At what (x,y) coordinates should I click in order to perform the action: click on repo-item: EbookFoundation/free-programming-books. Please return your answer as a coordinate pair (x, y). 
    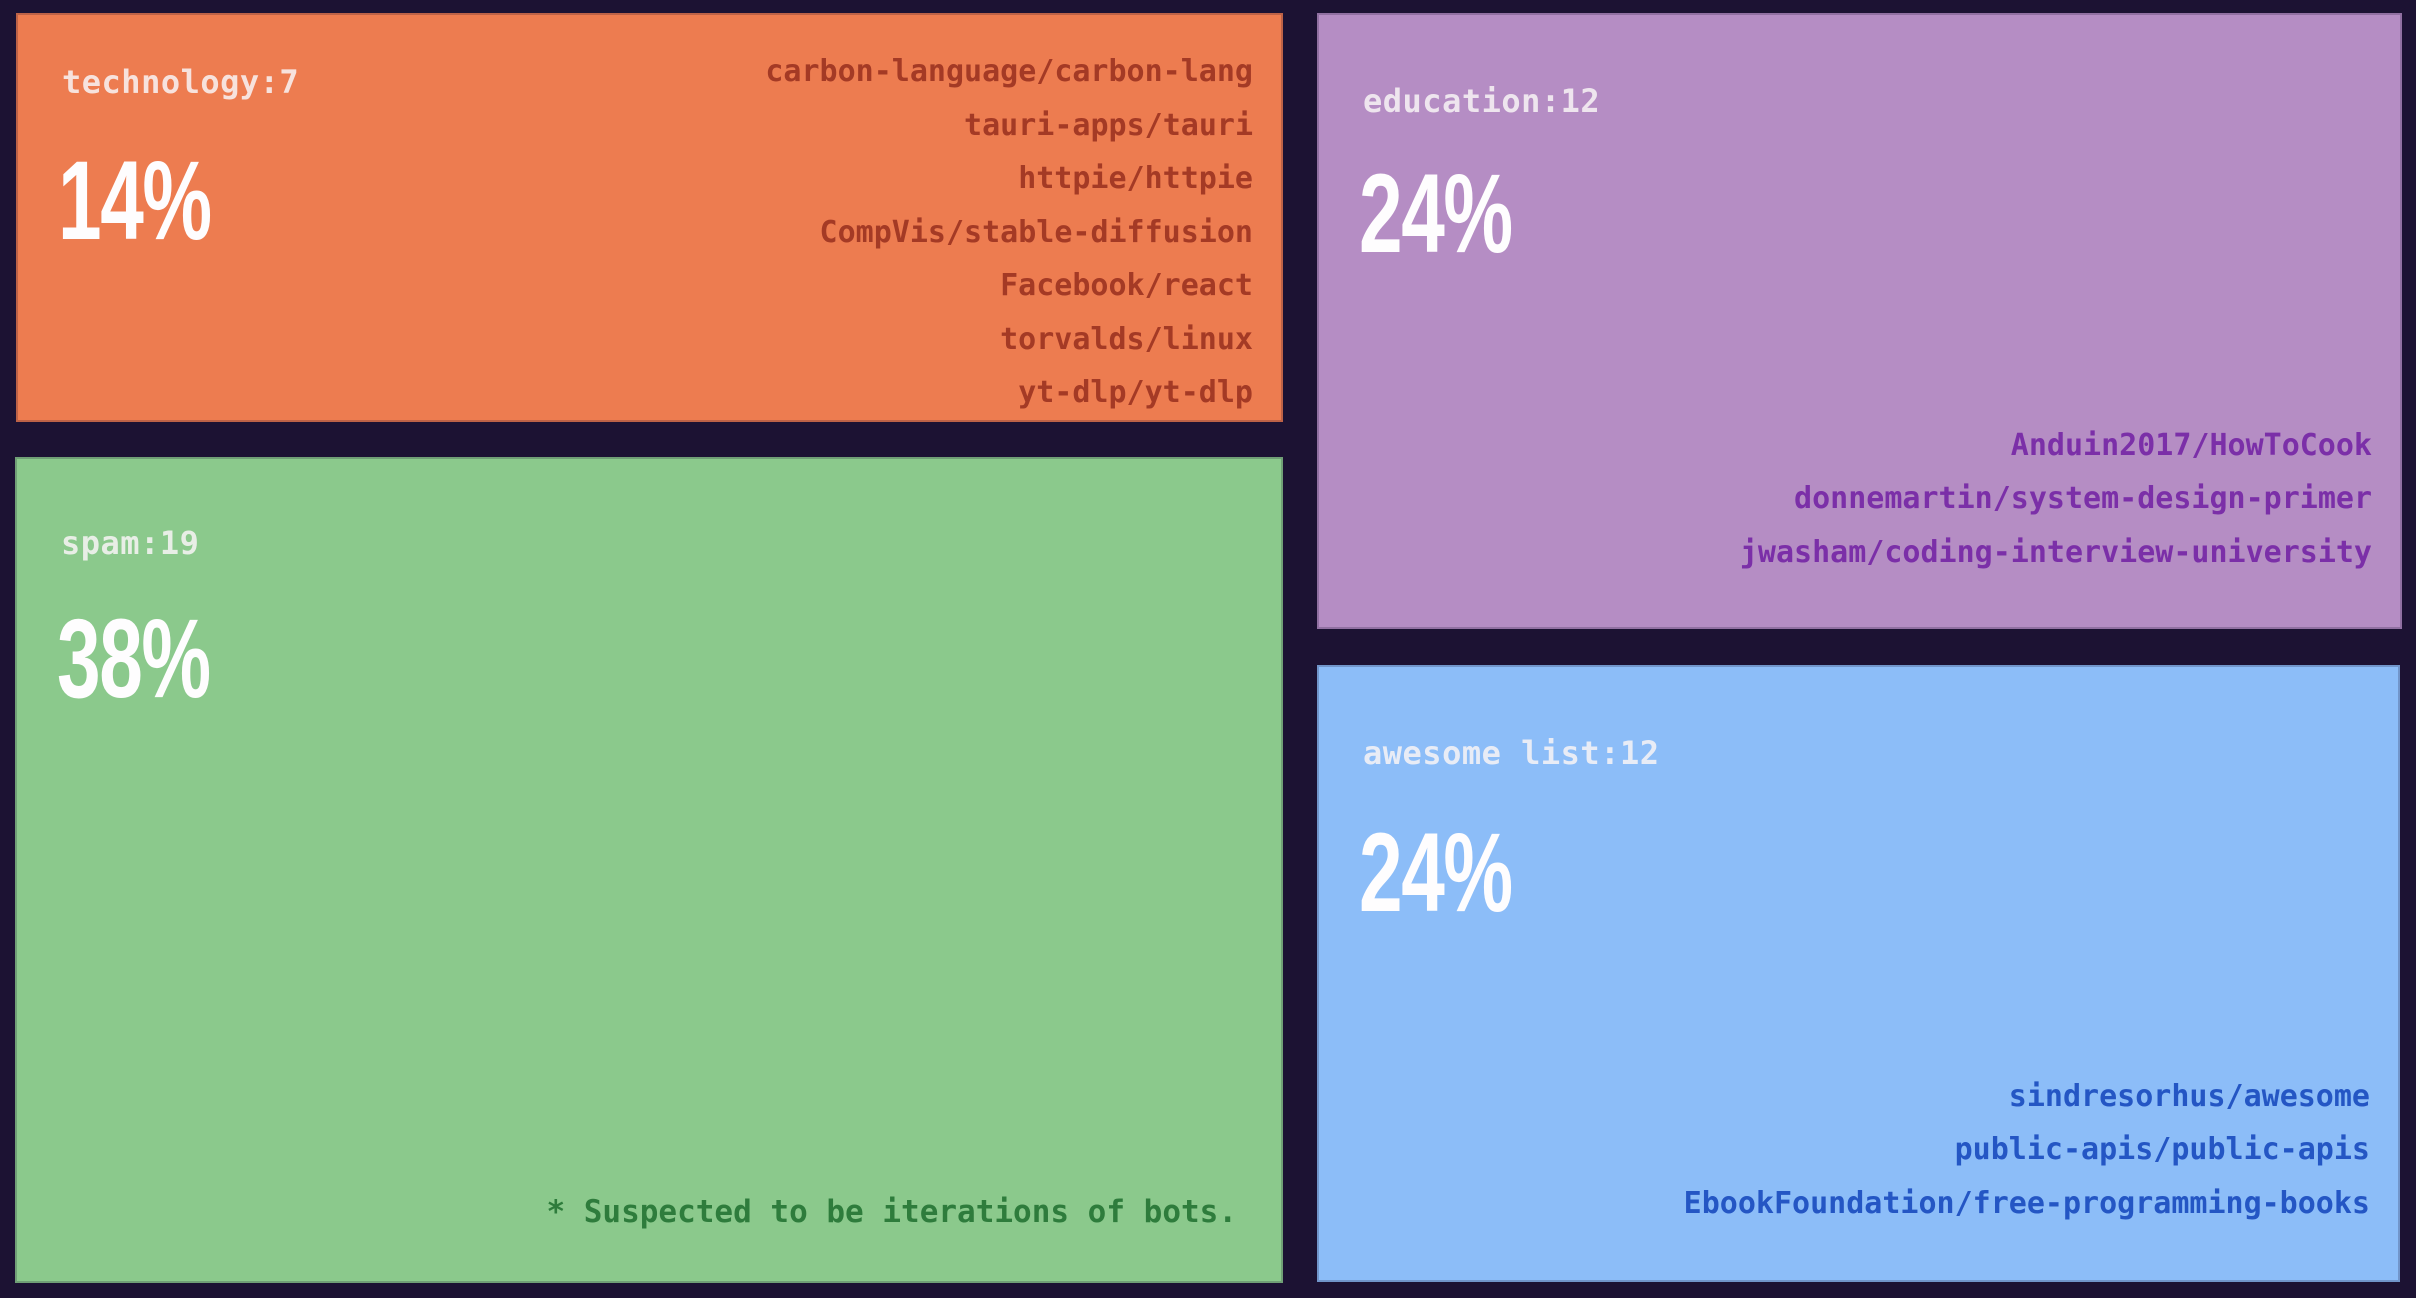
    Looking at the image, I should click on (2026, 1203).